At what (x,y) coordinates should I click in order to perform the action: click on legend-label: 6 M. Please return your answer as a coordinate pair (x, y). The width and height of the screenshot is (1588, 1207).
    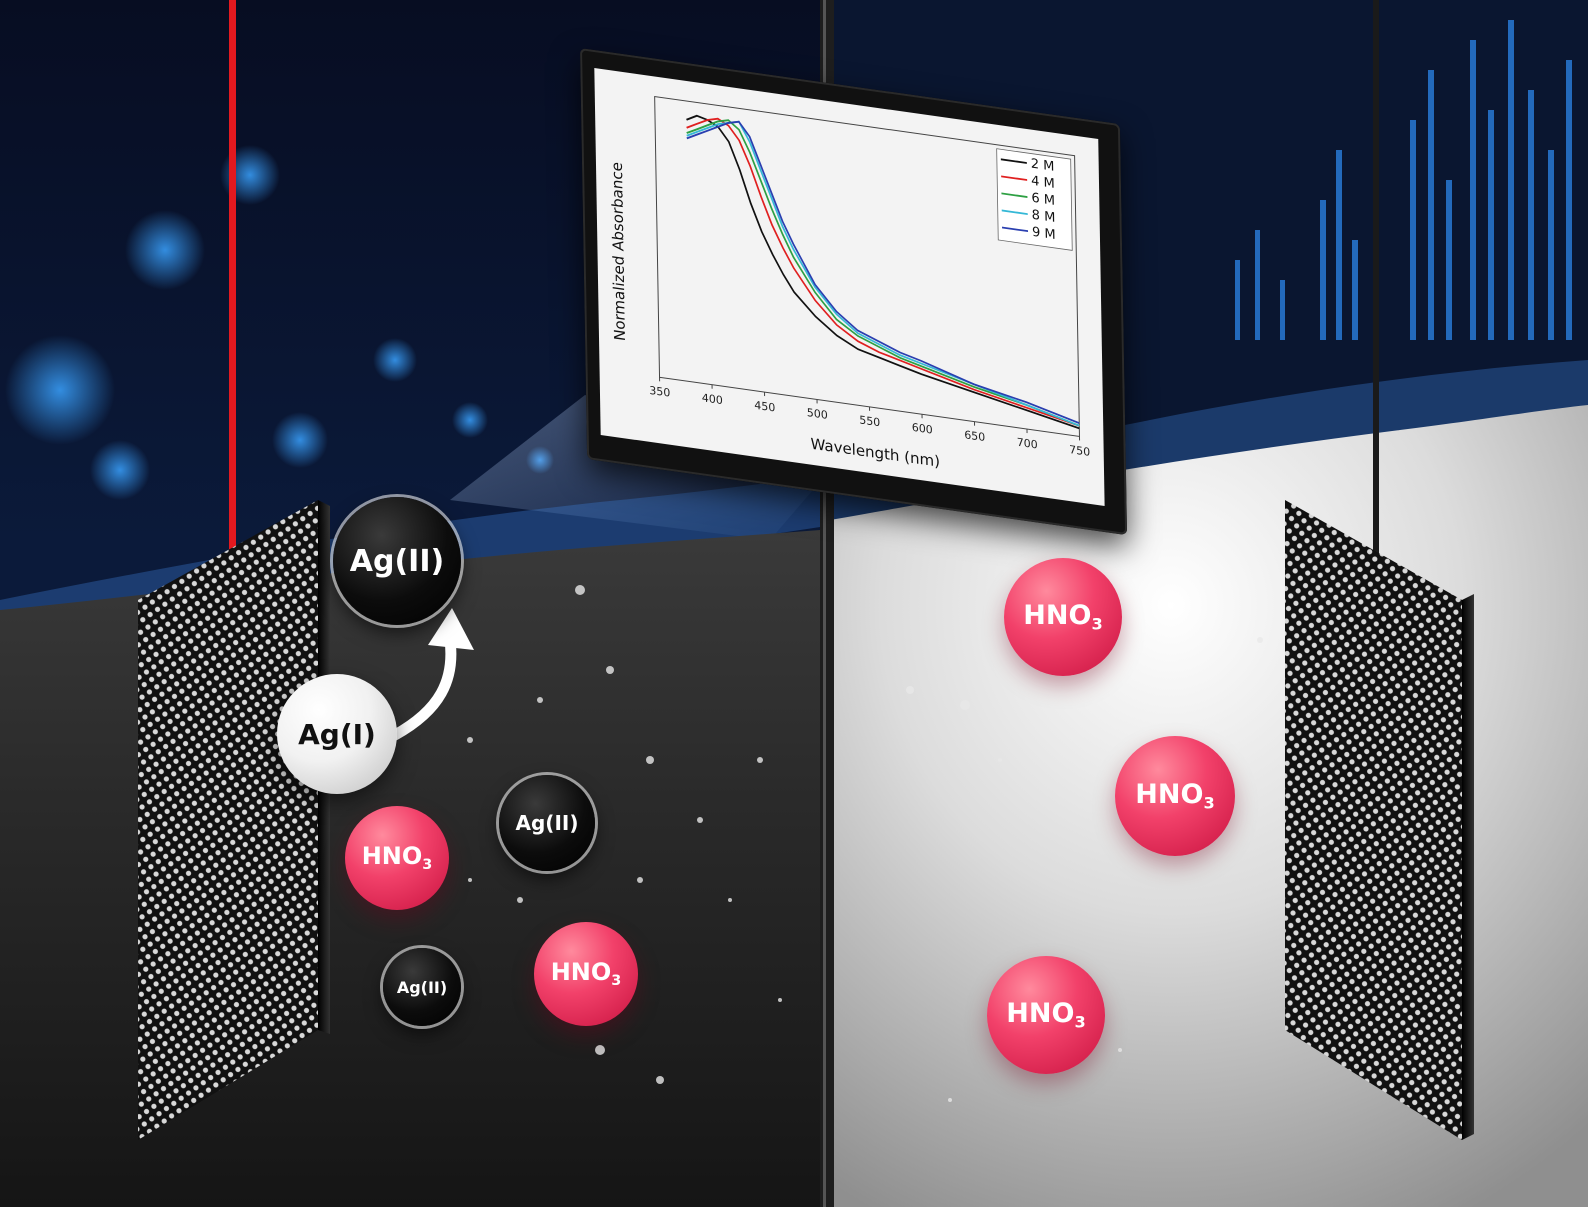
    Looking at the image, I should click on (1043, 200).